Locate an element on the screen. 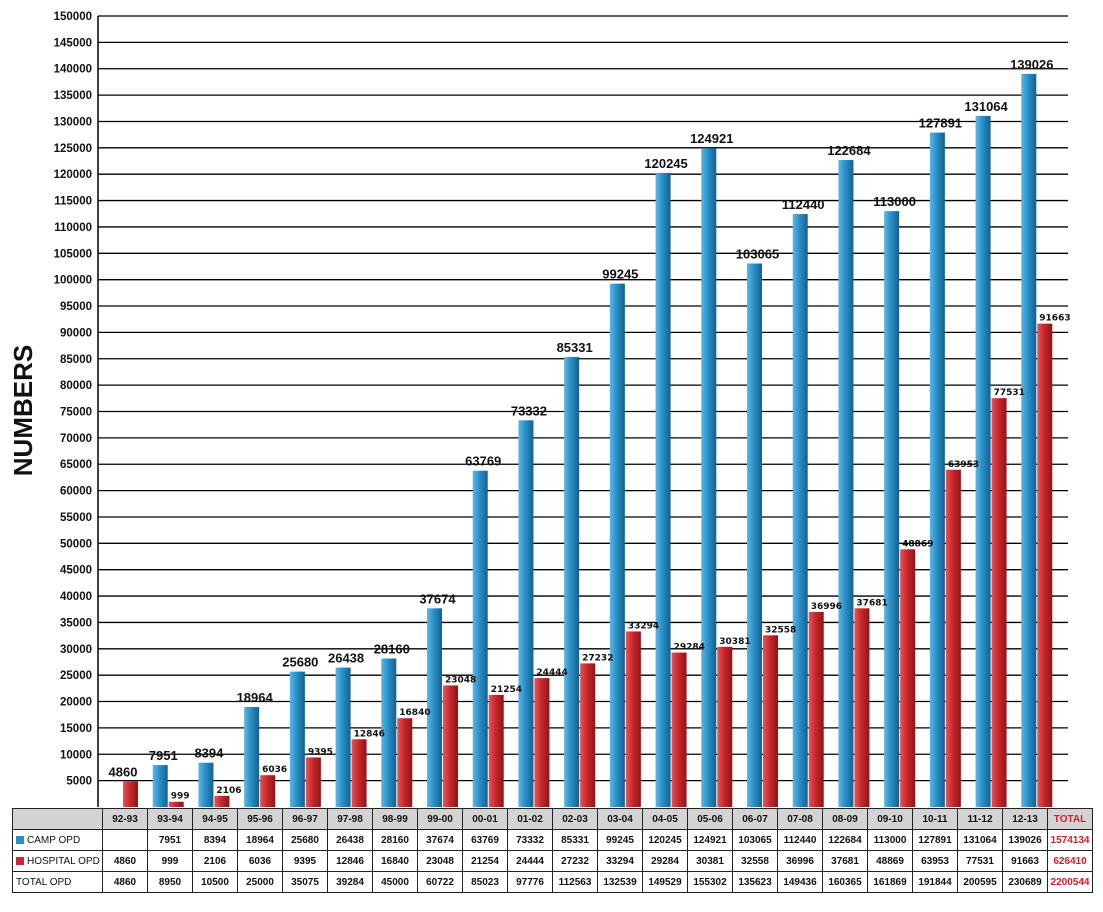 This screenshot has width=1103, height=912. table-category-cell: 94-95 is located at coordinates (215, 819).